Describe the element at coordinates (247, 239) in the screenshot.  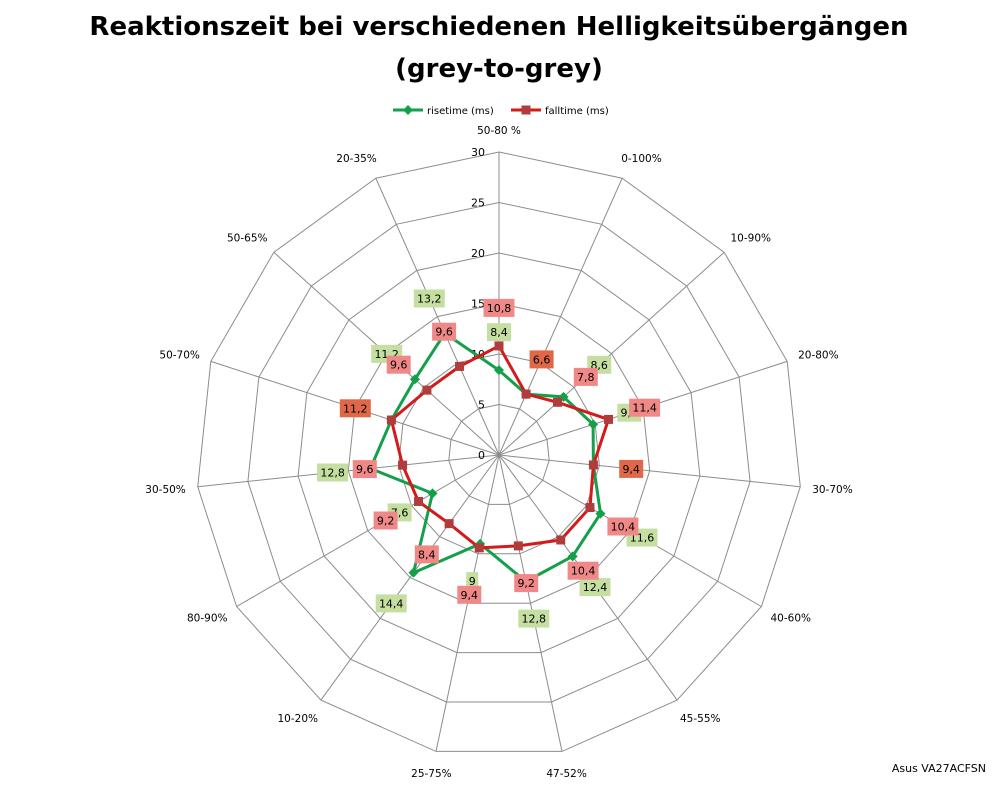
I see `category-label: 50-65%` at that location.